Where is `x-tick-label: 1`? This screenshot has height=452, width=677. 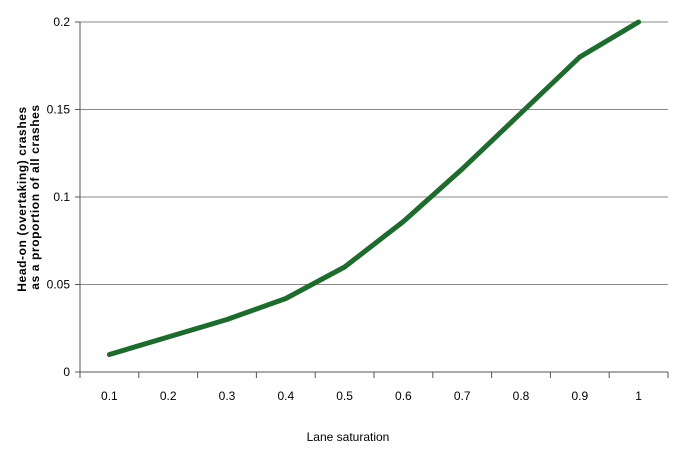 x-tick-label: 1 is located at coordinates (638, 396).